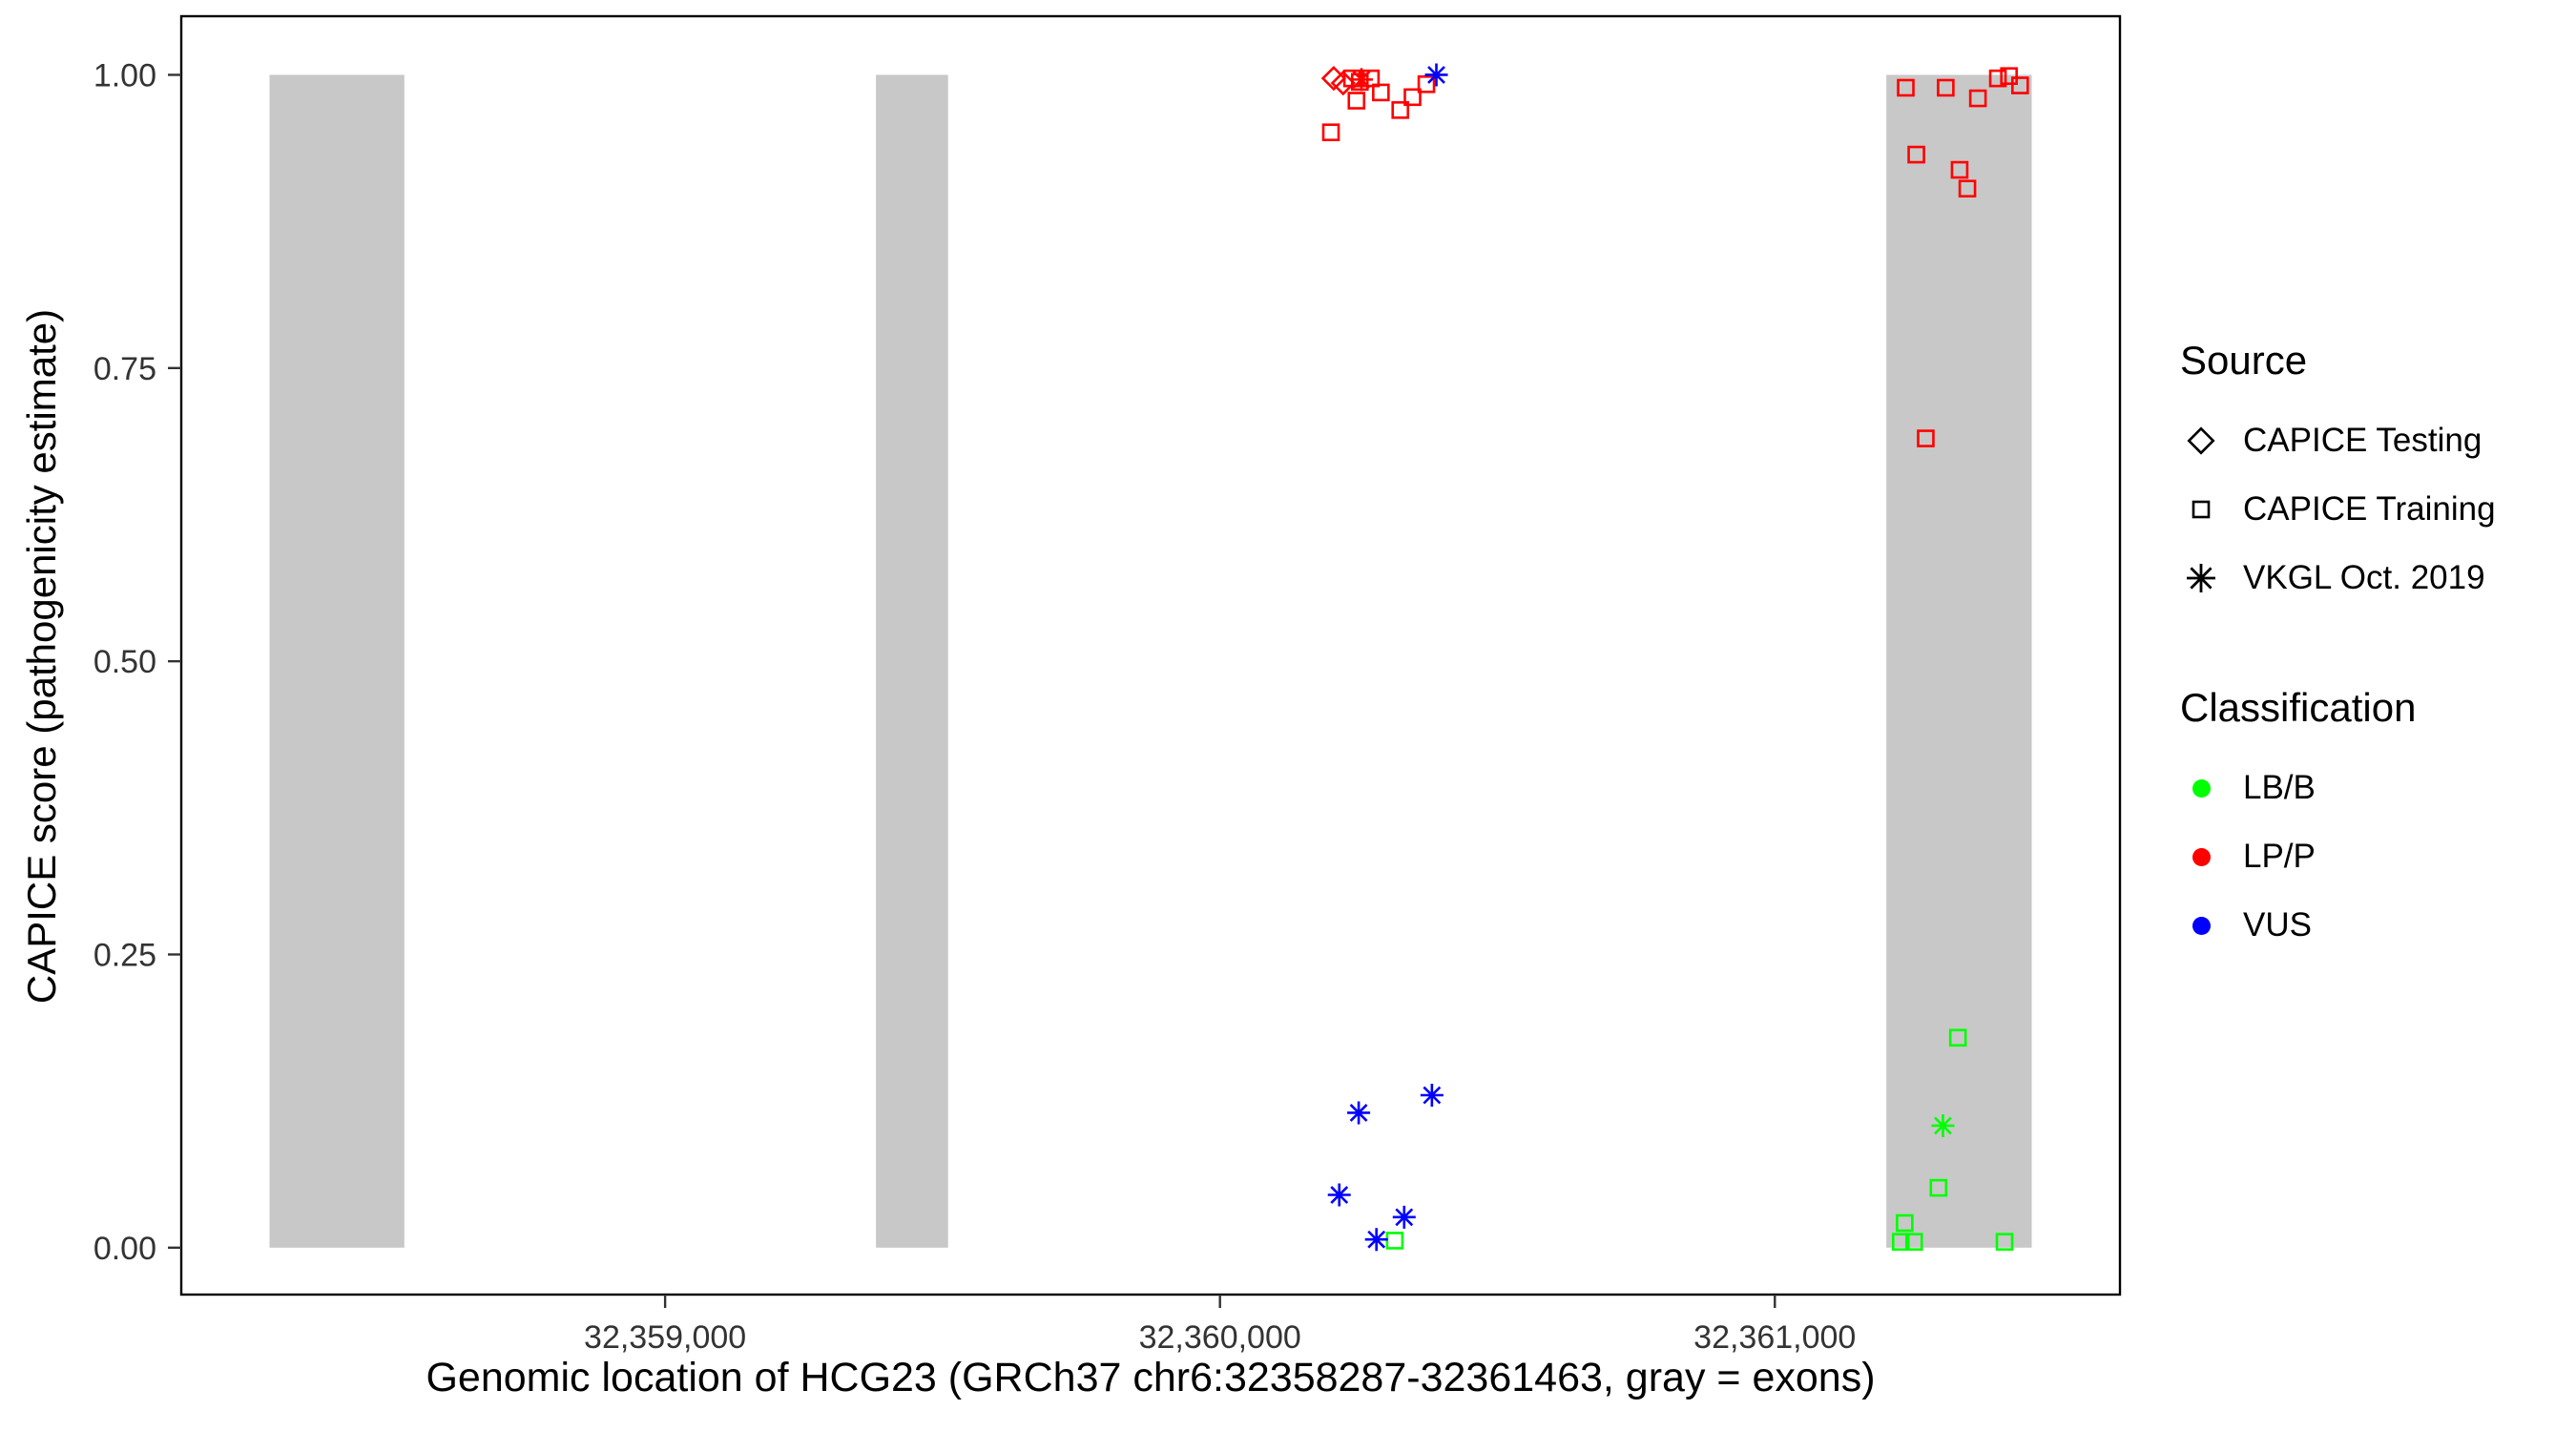 Image resolution: width=2576 pixels, height=1431 pixels. I want to click on legend-item-vkgl: VKGL Oct. 2019, so click(2375, 578).